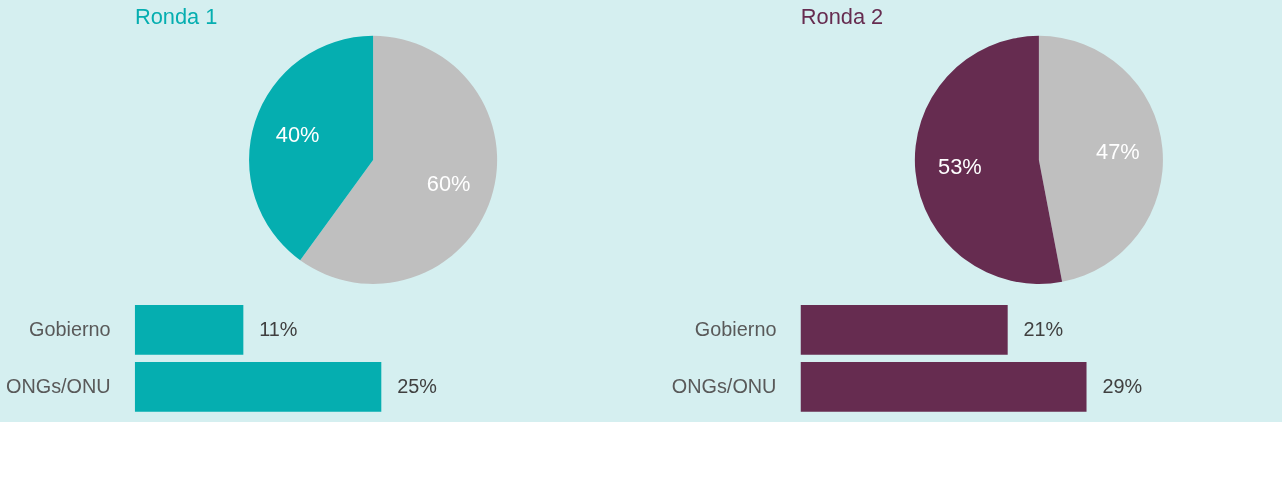  Describe the element at coordinates (842, 17) in the screenshot. I see `chart-title: Ronda 2` at that location.